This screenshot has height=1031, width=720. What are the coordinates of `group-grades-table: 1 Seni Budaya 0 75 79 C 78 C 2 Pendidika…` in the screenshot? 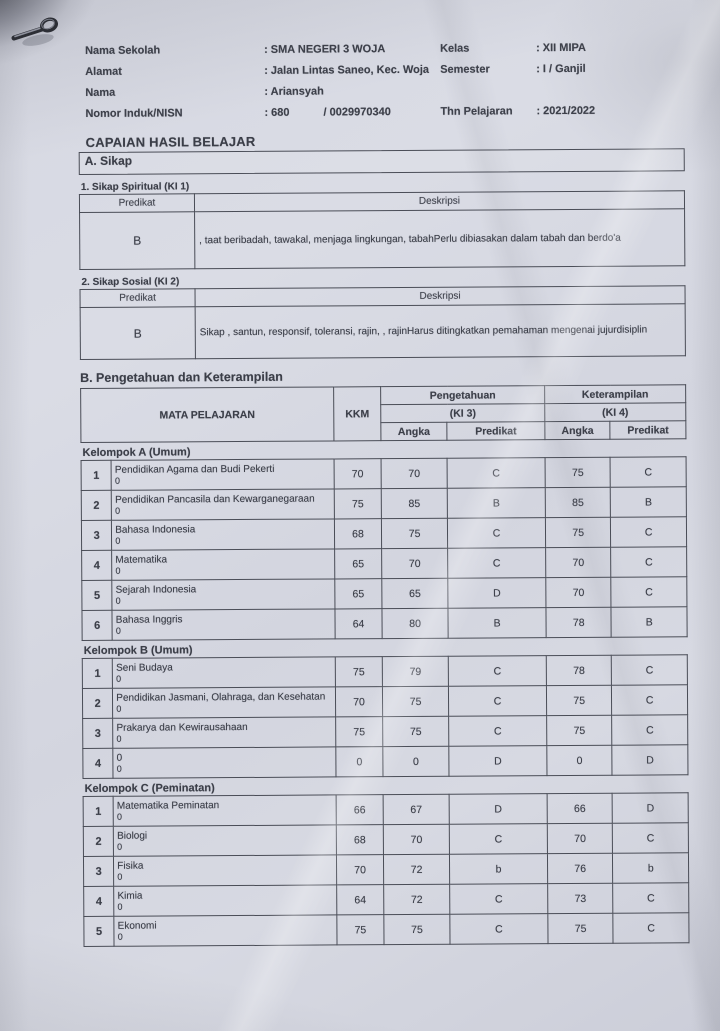 It's located at (385, 716).